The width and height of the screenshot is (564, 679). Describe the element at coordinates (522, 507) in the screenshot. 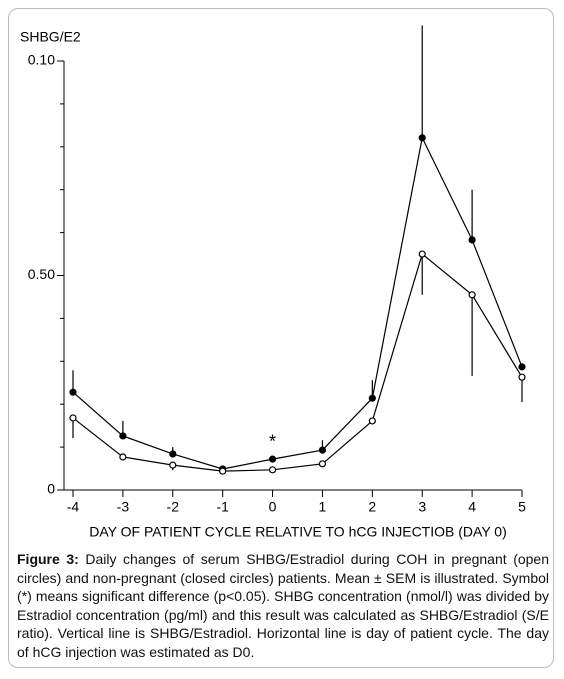

I see `x-tick-label: 5` at that location.